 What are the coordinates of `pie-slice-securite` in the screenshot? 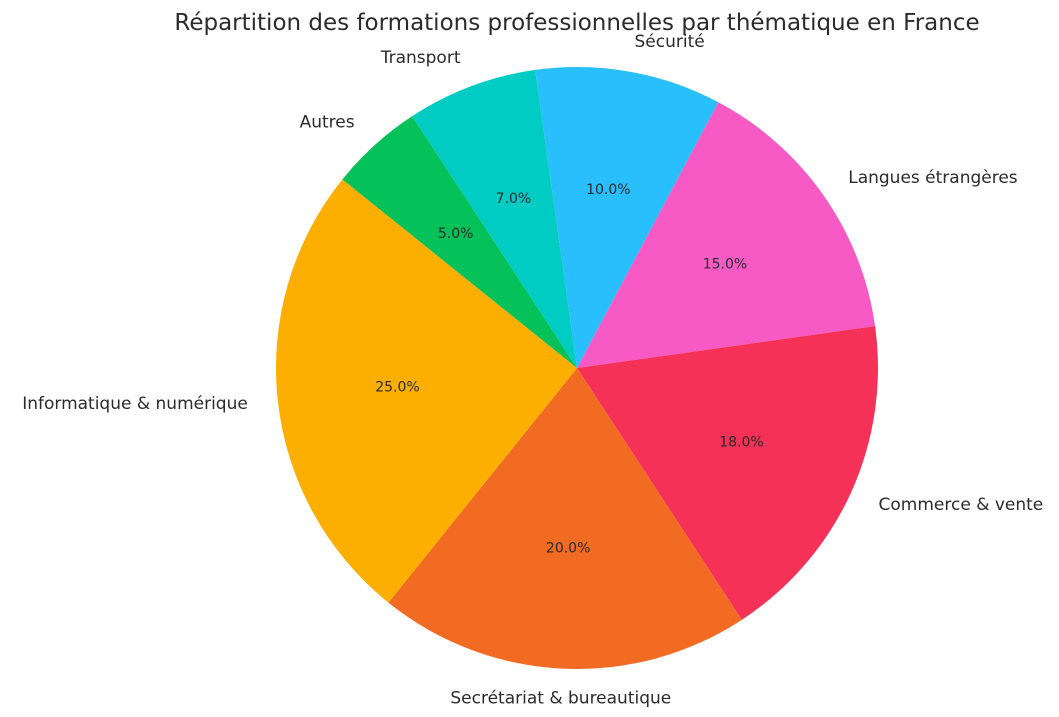 It's located at (627, 218).